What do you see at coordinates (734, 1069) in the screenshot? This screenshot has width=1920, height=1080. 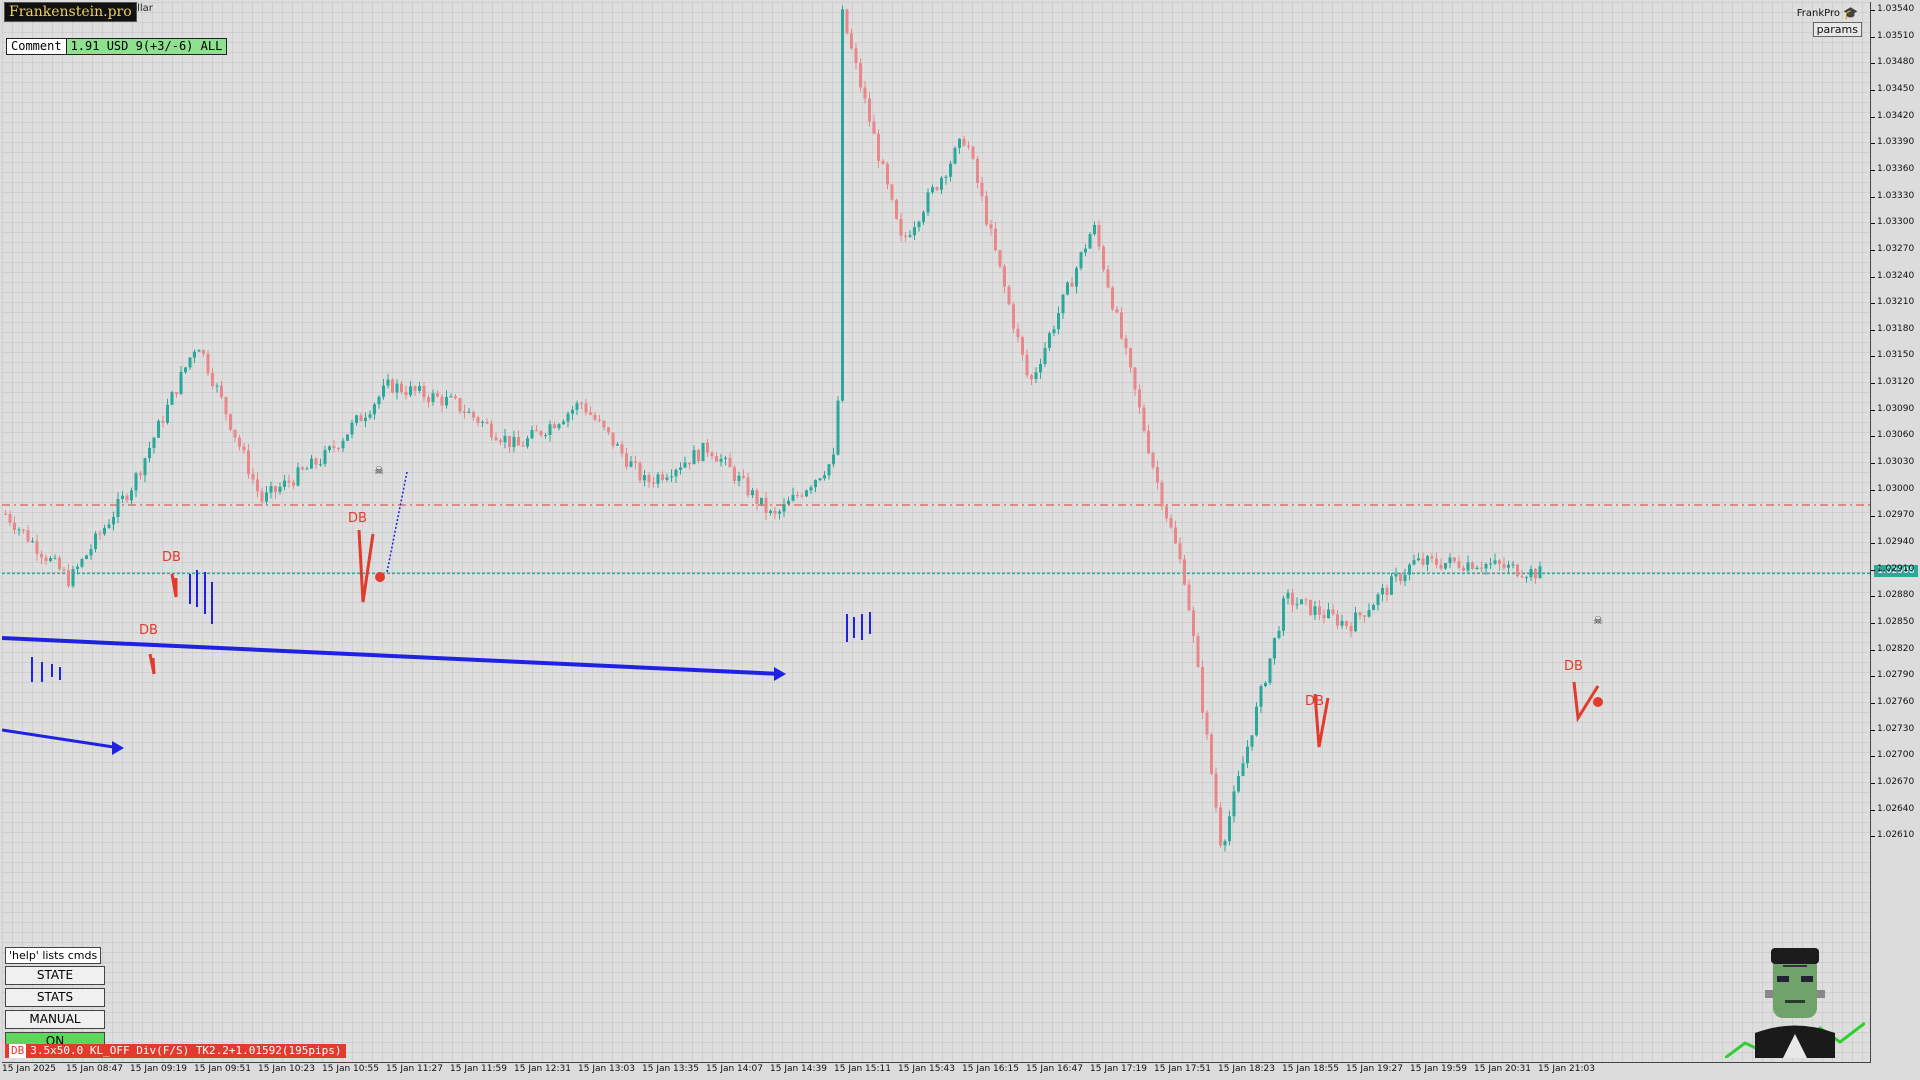 I see `time-tick-label: 15 Jan 14:07` at bounding box center [734, 1069].